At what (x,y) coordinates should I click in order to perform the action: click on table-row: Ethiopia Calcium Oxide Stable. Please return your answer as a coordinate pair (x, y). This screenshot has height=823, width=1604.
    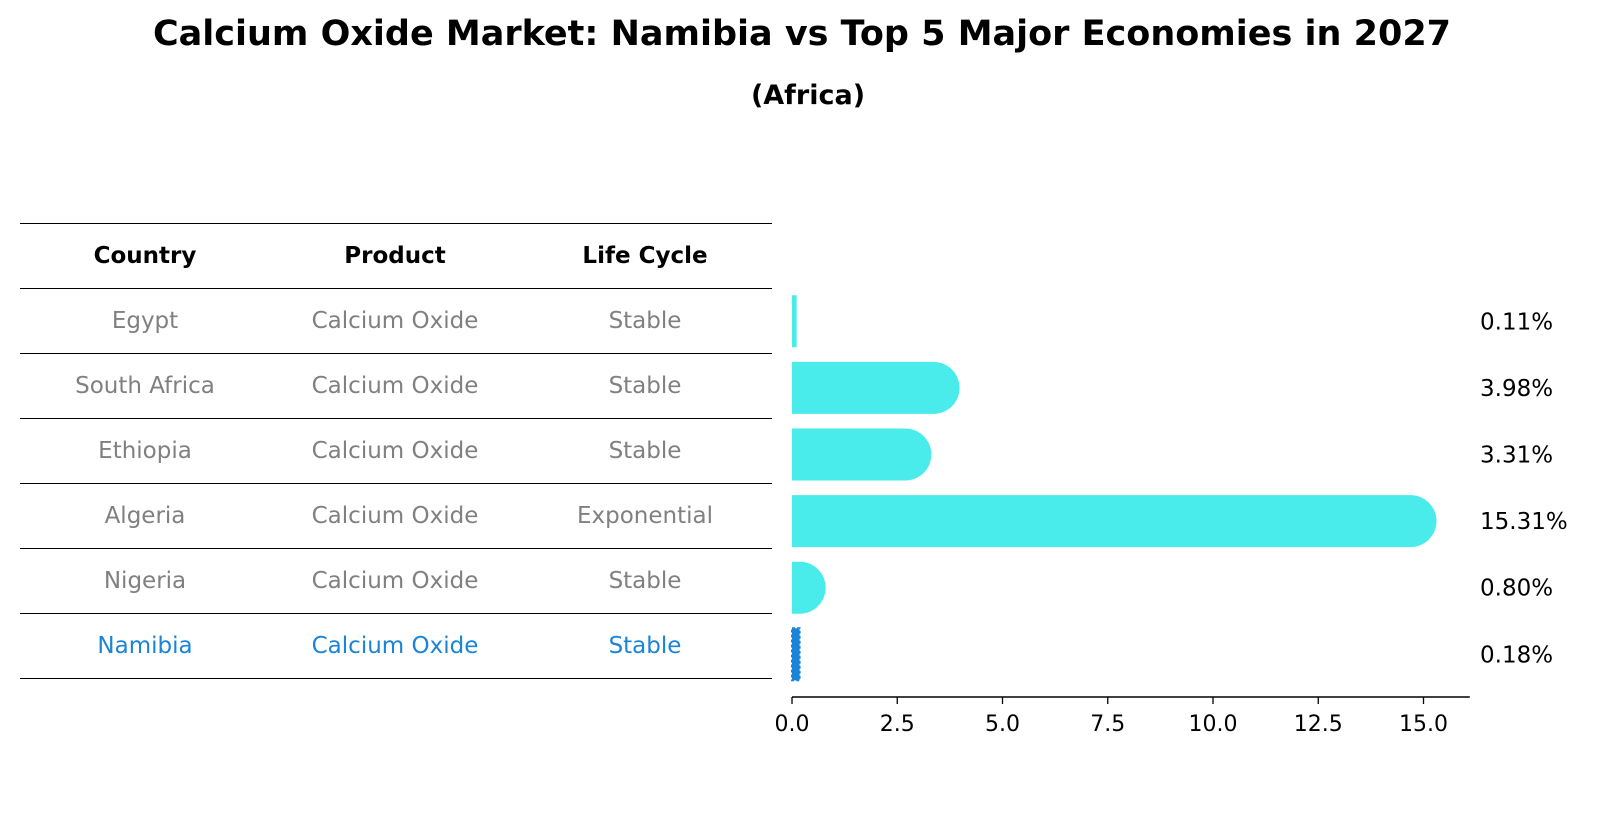
    Looking at the image, I should click on (396, 451).